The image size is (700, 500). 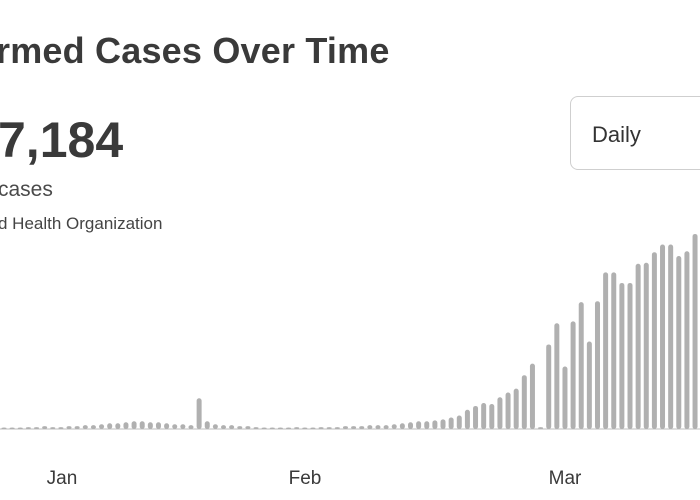 I want to click on x-tick-jan: Jan, so click(x=62, y=478).